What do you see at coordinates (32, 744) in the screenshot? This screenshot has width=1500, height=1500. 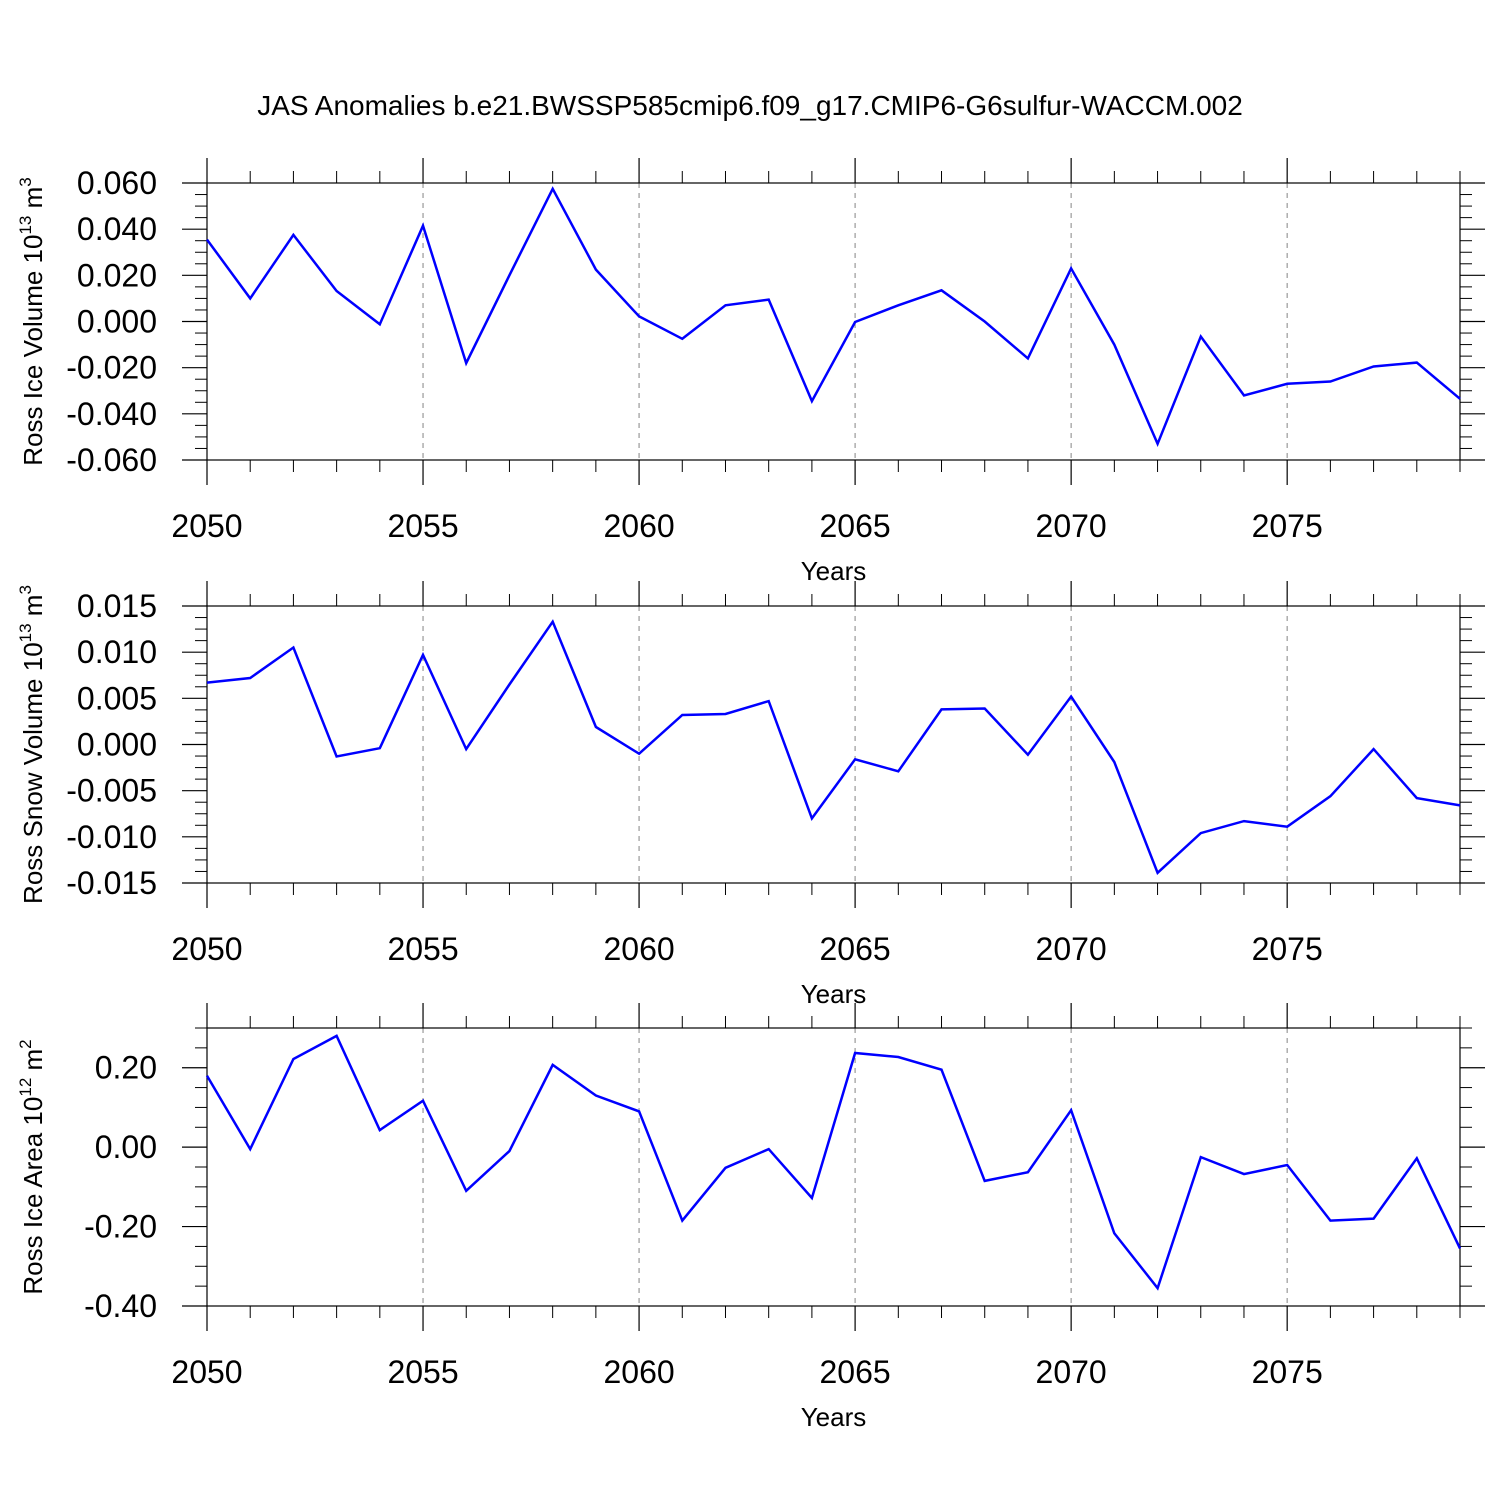 I see `y-axis-label: Ross Snow Volume 1013 m3` at bounding box center [32, 744].